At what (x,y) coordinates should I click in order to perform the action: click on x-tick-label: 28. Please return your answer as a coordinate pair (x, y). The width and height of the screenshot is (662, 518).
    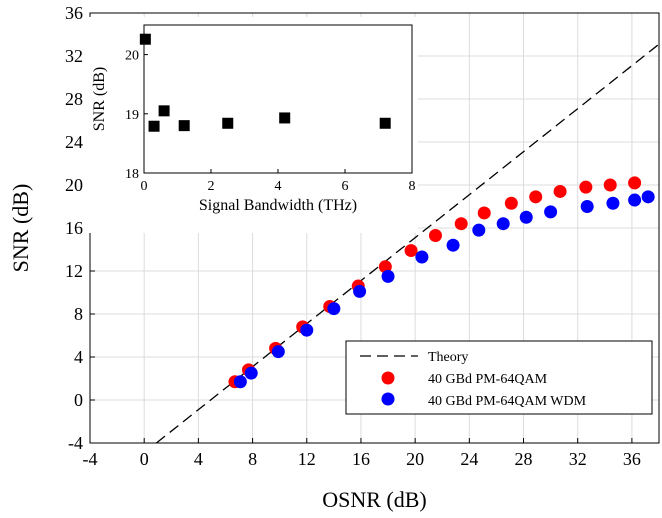
    Looking at the image, I should click on (524, 459).